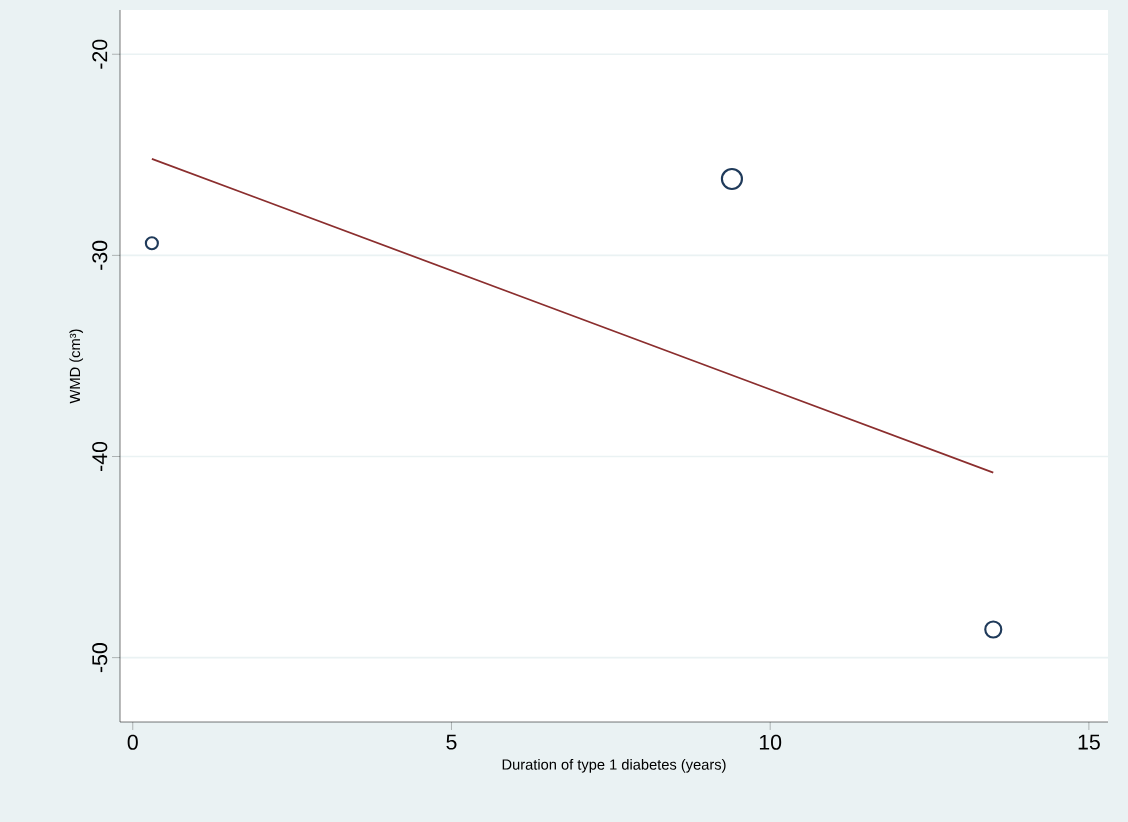 The height and width of the screenshot is (822, 1128). What do you see at coordinates (614, 765) in the screenshot?
I see `x-axis-title: Duration of type 1 diabetes (years)` at bounding box center [614, 765].